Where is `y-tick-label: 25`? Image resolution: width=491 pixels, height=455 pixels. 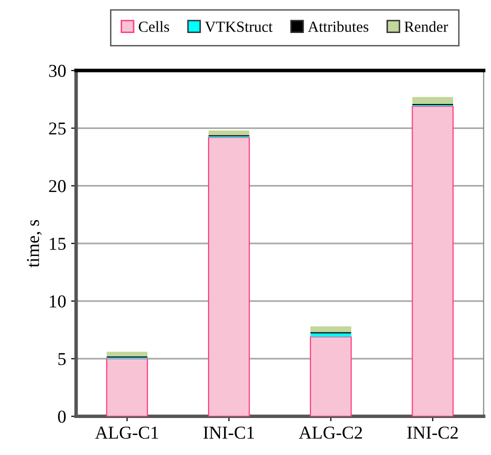
y-tick-label: 25 is located at coordinates (57, 128).